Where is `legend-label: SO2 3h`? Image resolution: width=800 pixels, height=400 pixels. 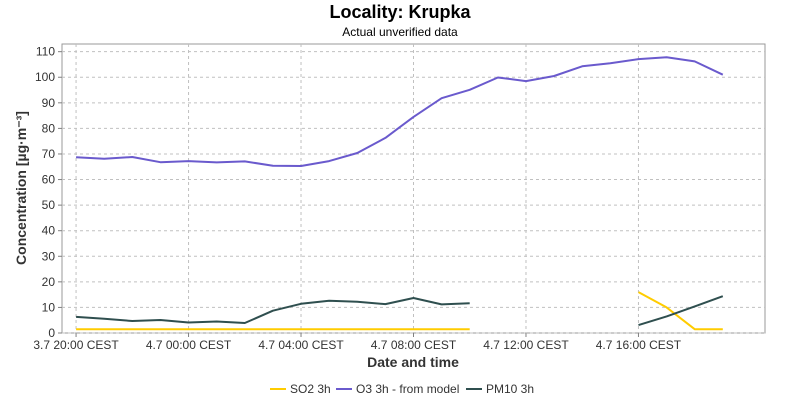
legend-label: SO2 3h is located at coordinates (310, 389).